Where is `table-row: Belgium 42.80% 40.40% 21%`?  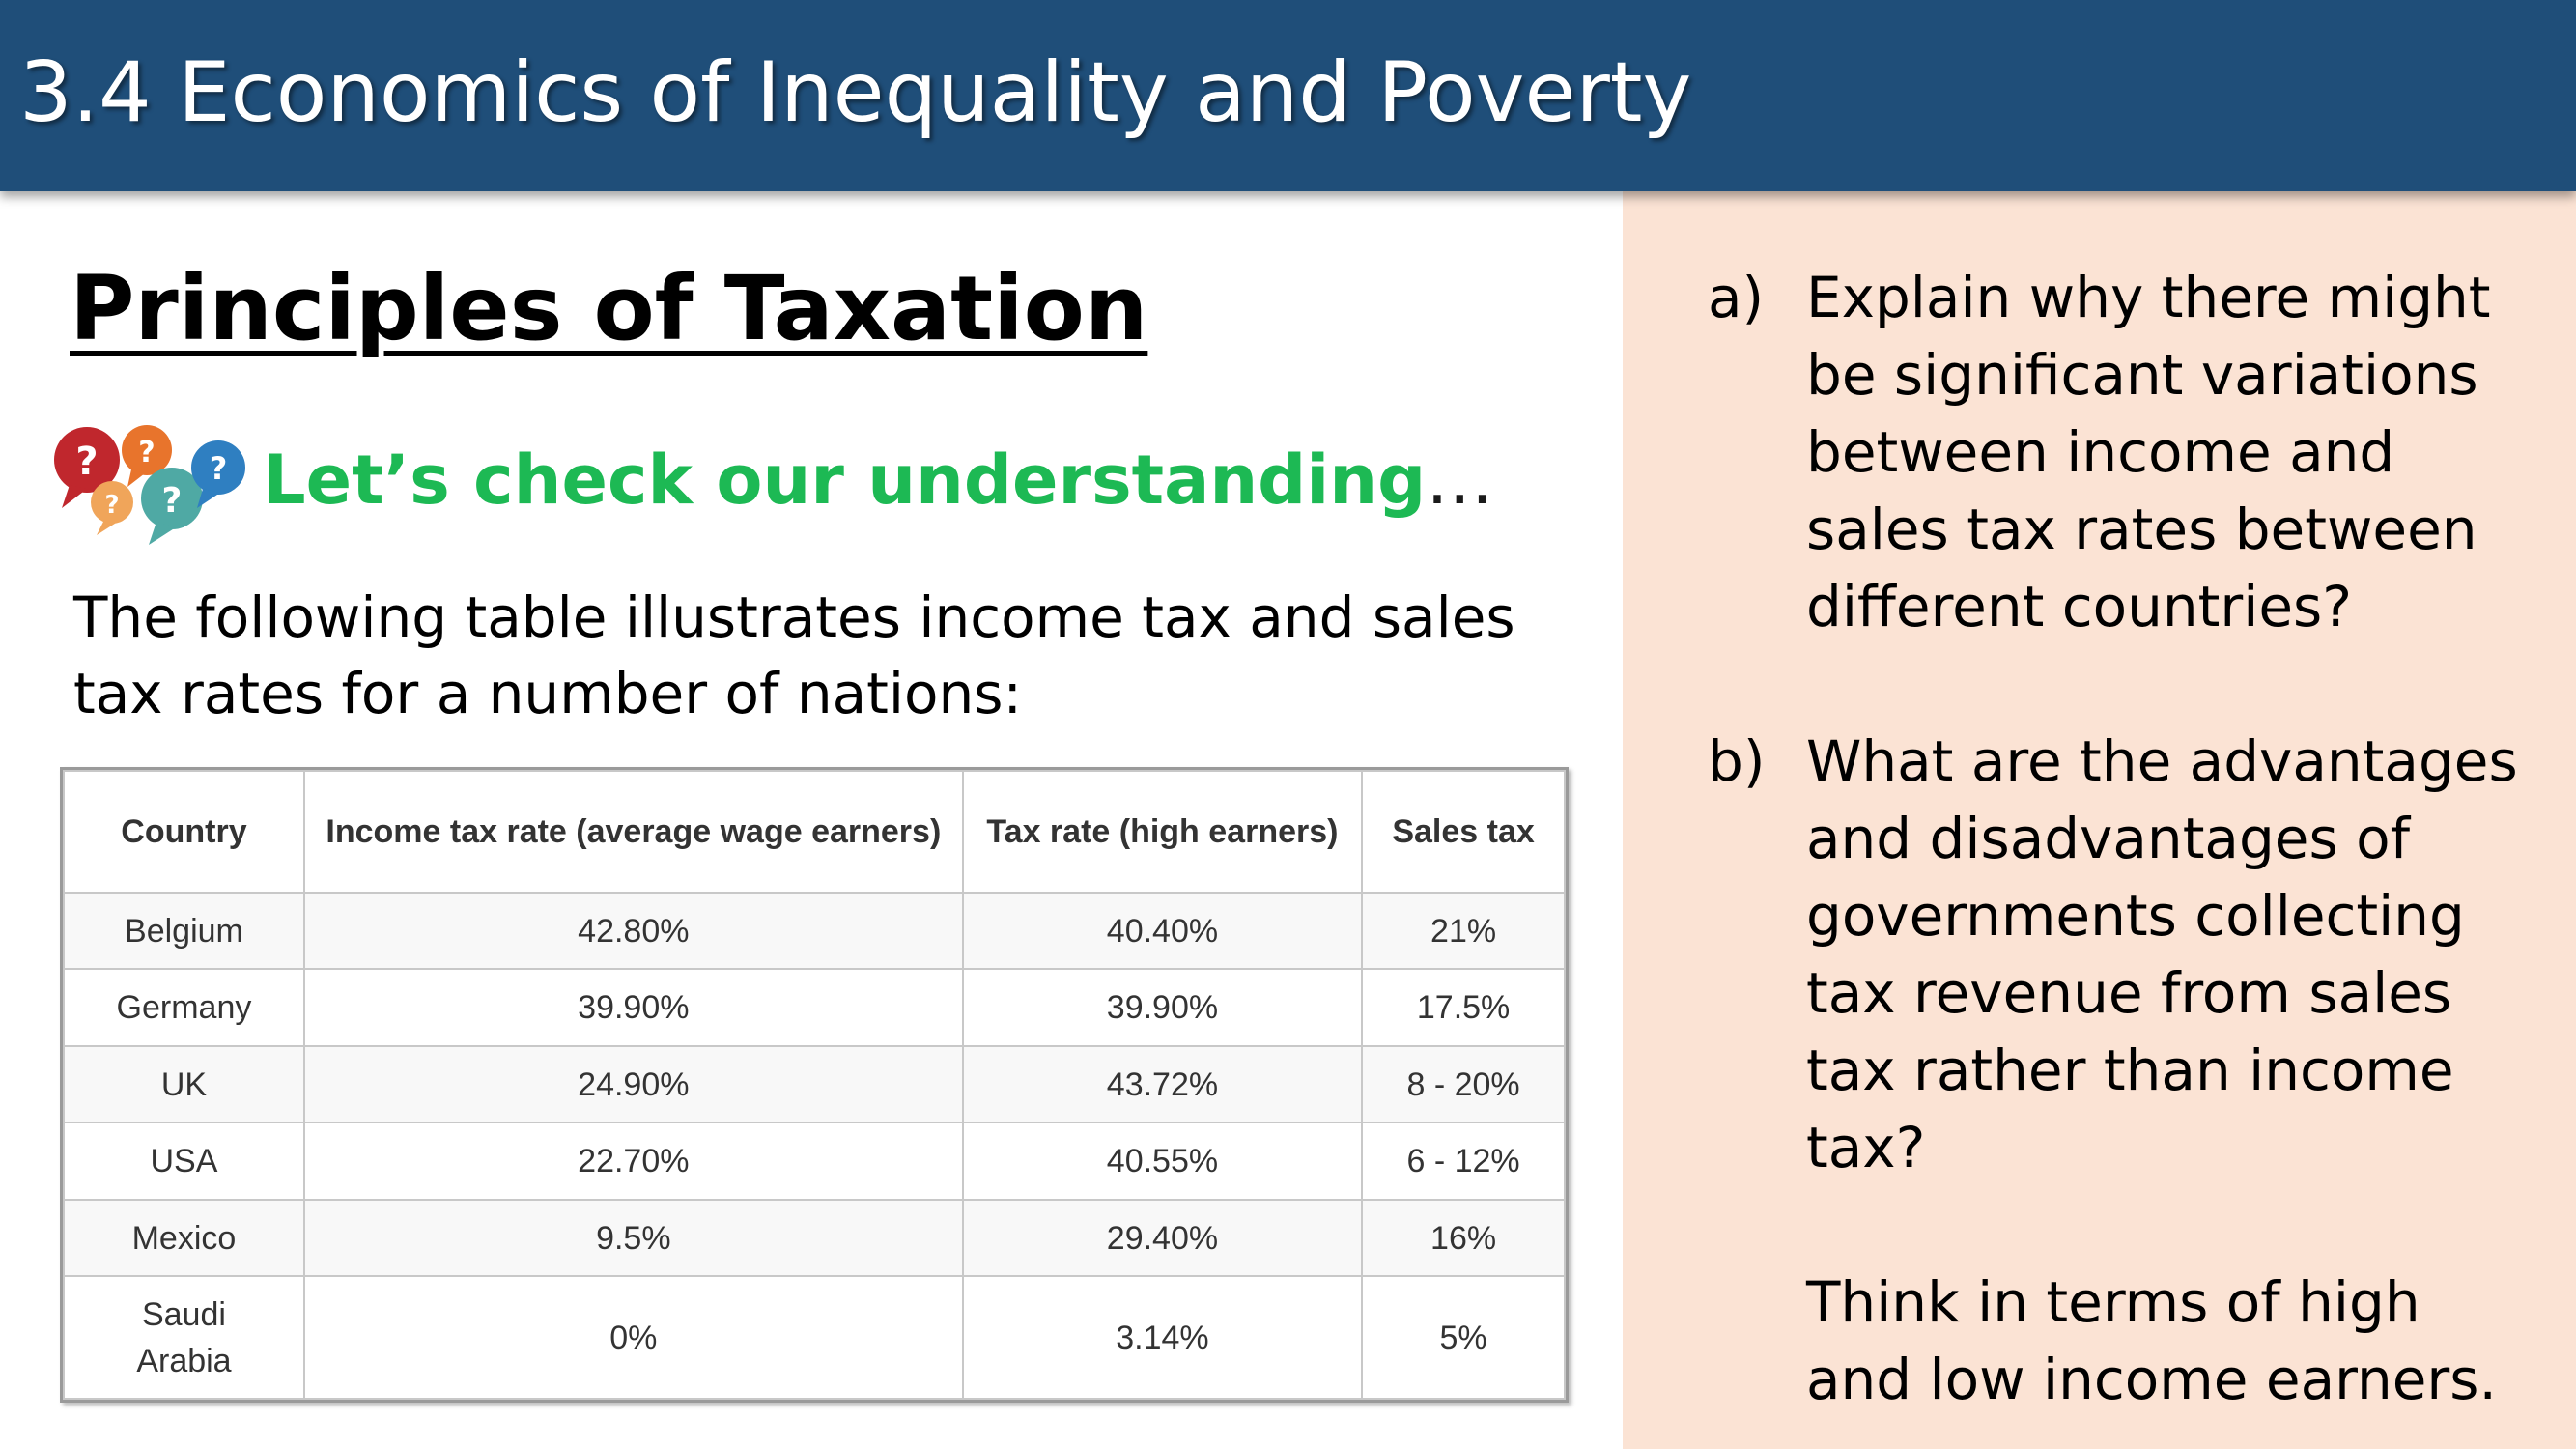
table-row: Belgium 42.80% 40.40% 21% is located at coordinates (814, 931).